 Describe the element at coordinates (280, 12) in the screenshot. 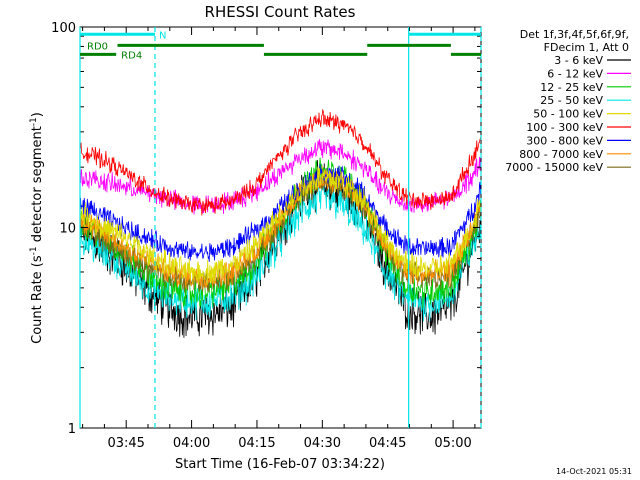

I see `chart-title: RHESSI Count Rates` at that location.